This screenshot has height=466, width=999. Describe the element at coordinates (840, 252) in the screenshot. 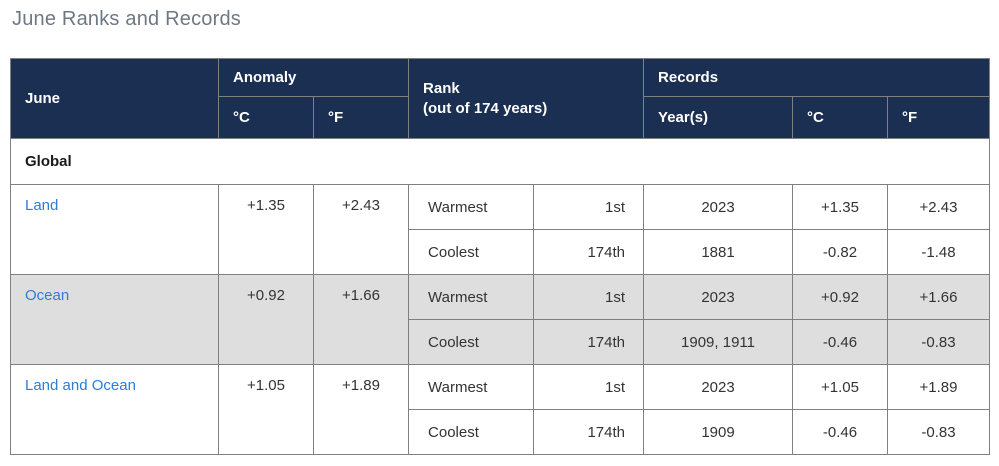

I see `cell-land-coolest-c: -0.82` at that location.